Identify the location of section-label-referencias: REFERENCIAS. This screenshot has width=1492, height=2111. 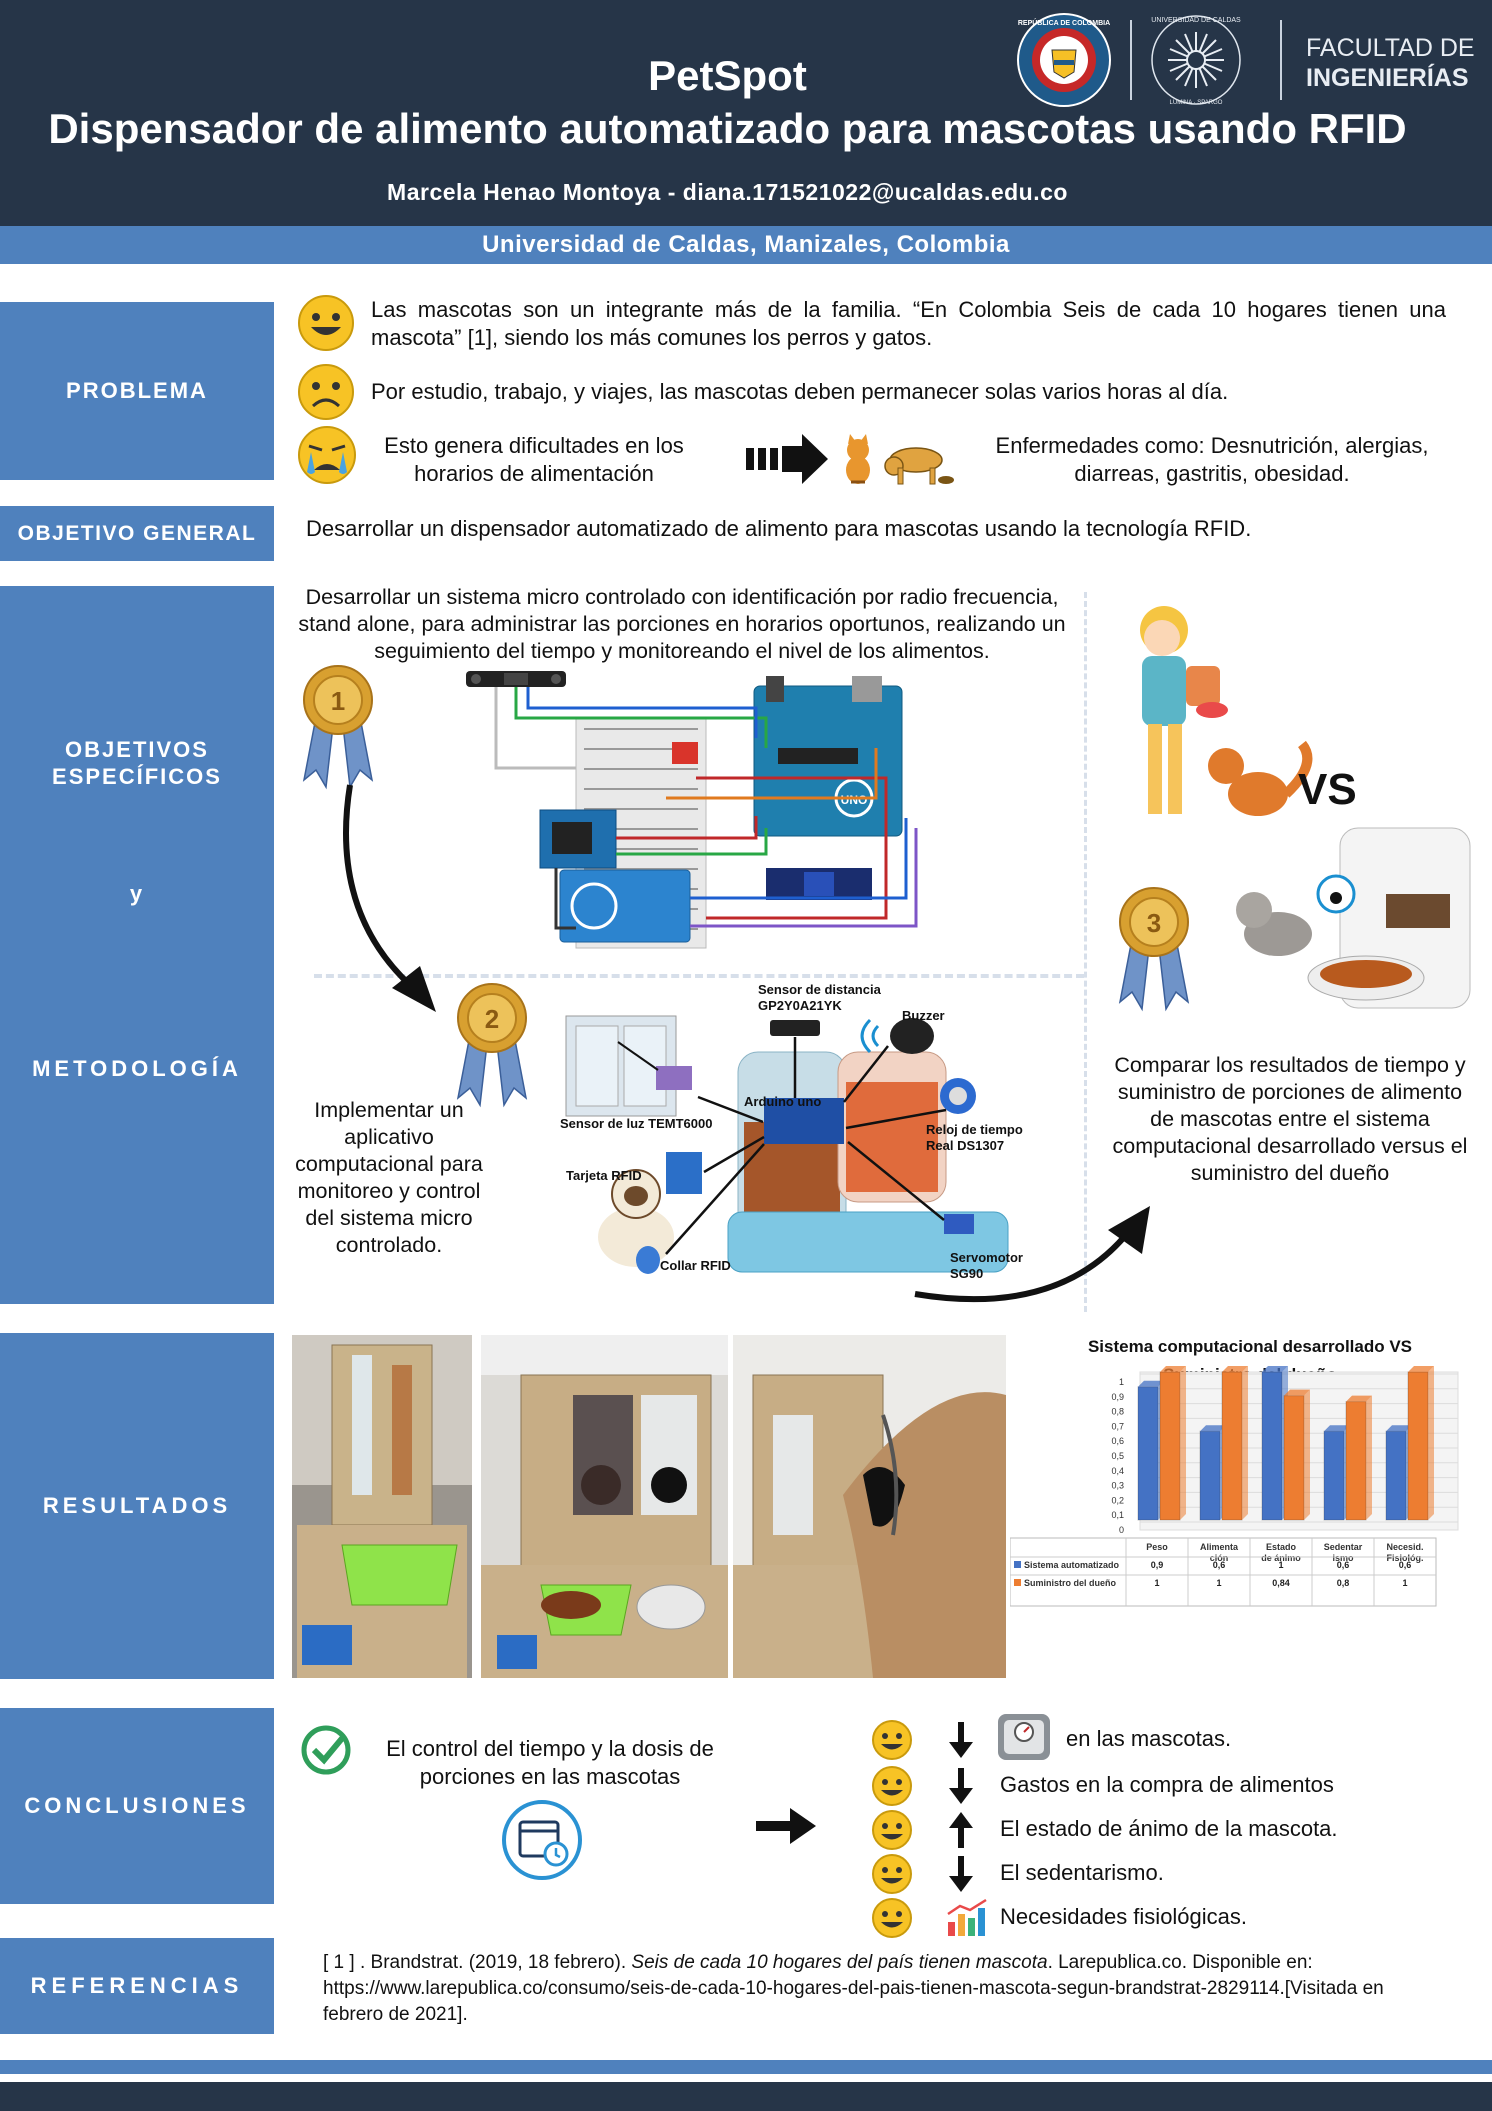
(137, 1986).